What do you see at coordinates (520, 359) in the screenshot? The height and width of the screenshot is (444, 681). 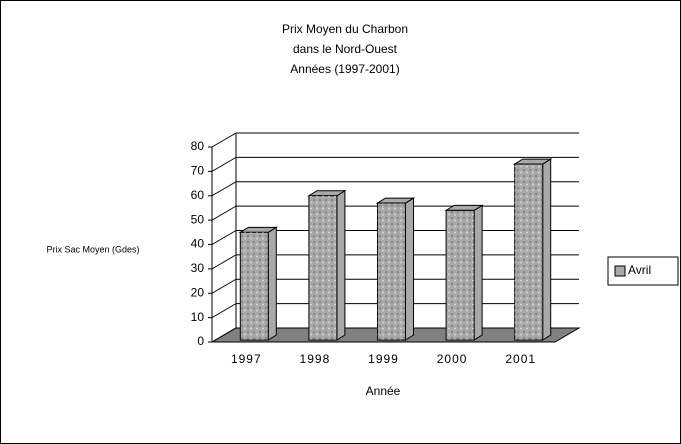 I see `x-tick-label: 2001` at bounding box center [520, 359].